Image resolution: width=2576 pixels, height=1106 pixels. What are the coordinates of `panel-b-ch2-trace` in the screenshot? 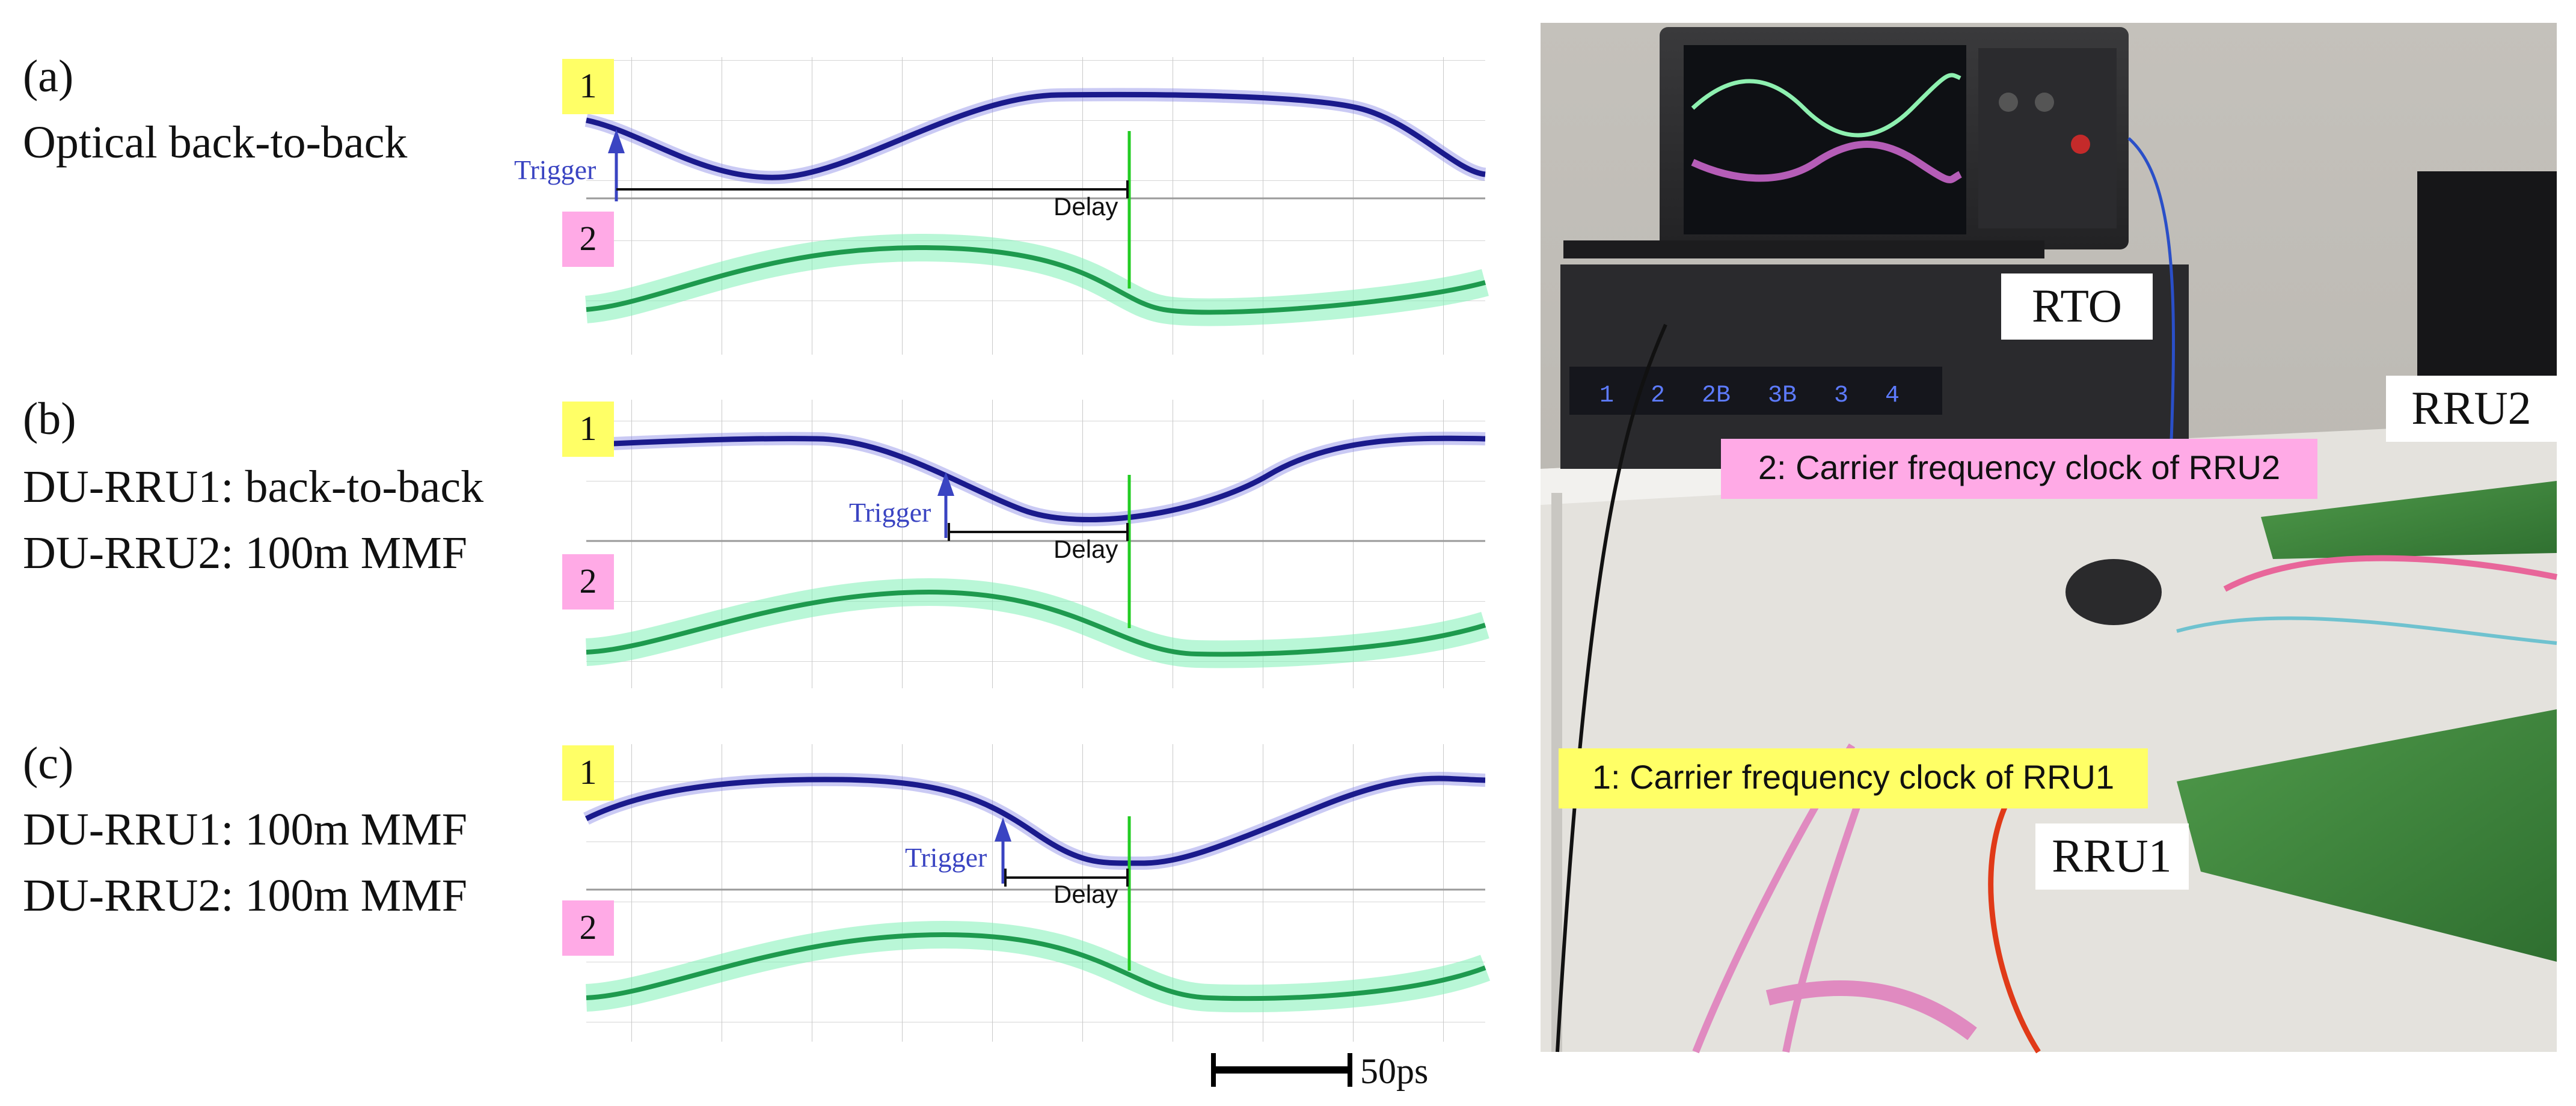 It's located at (1036, 623).